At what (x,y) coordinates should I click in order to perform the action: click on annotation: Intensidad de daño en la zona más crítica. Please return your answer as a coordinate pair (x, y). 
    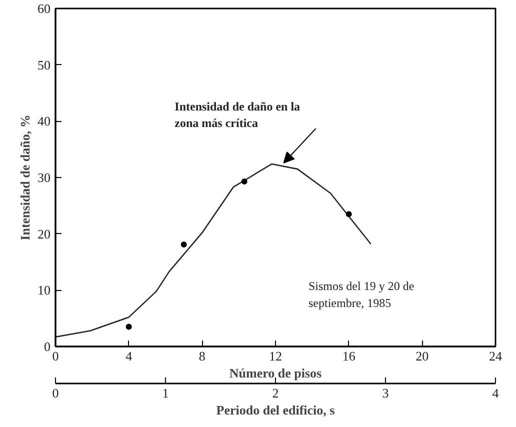
    Looking at the image, I should click on (237, 114).